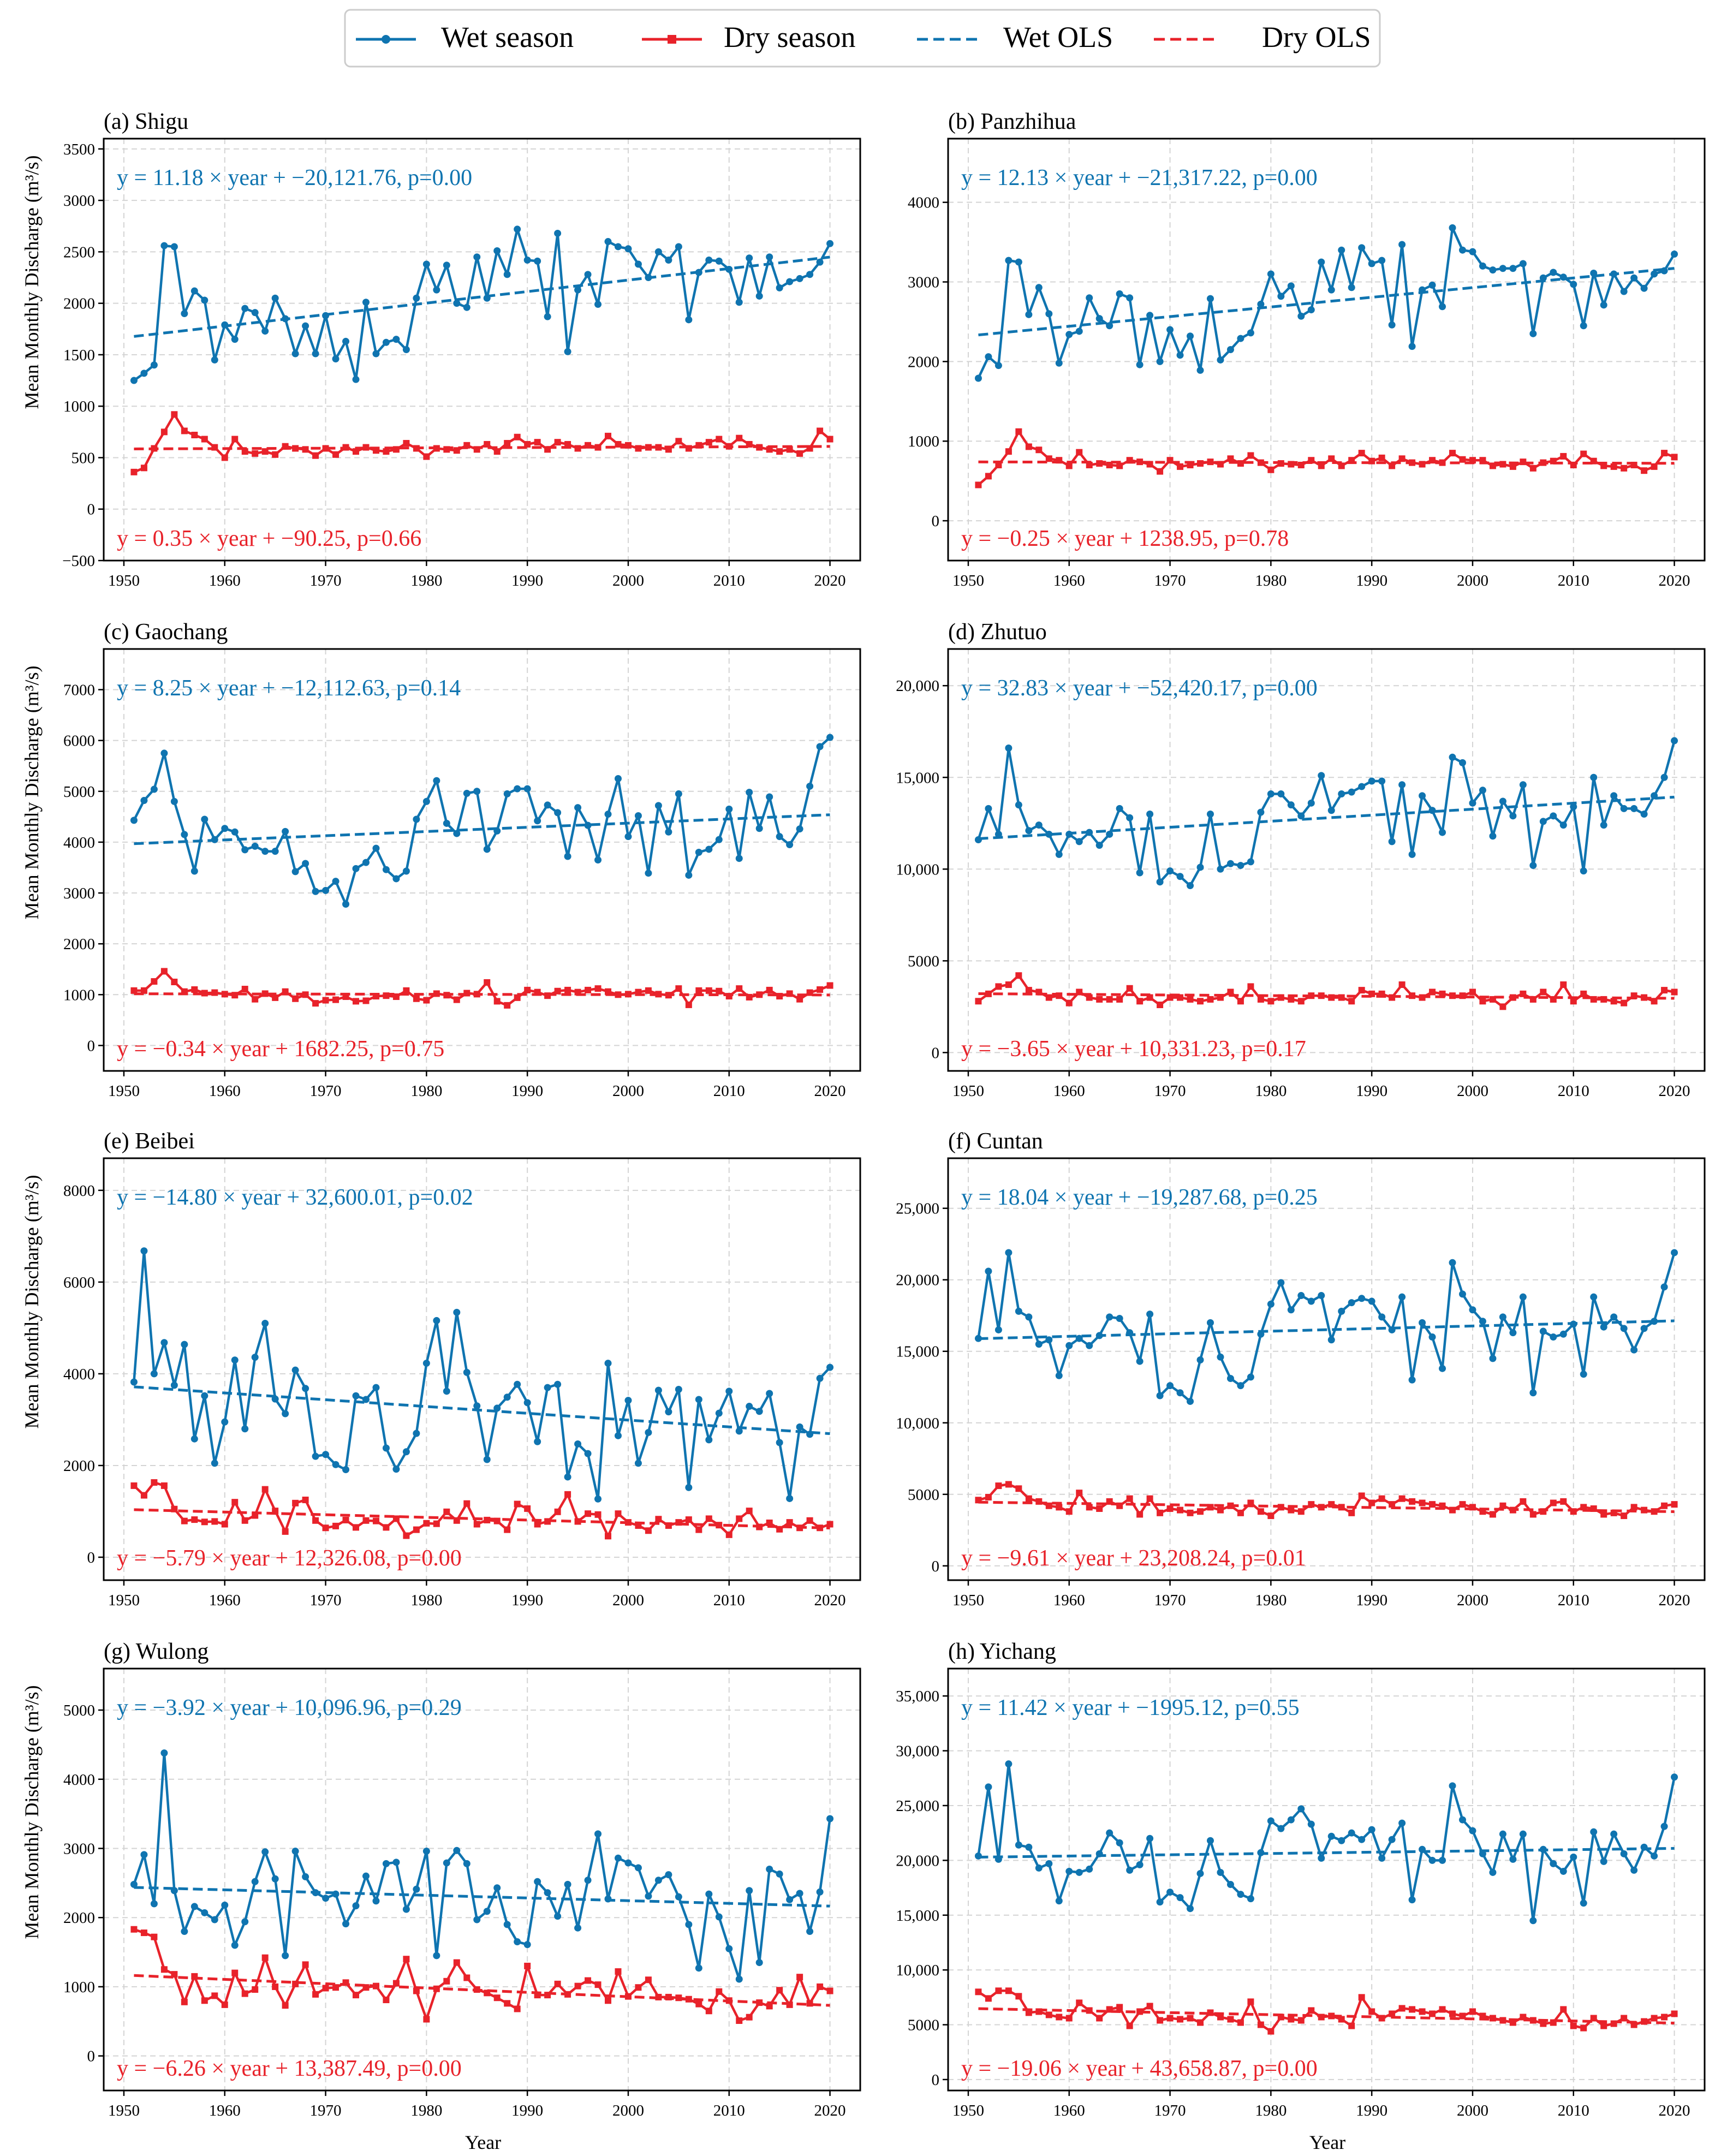 The width and height of the screenshot is (1733, 2156). Describe the element at coordinates (482, 1374) in the screenshot. I see `wet-season-line` at that location.